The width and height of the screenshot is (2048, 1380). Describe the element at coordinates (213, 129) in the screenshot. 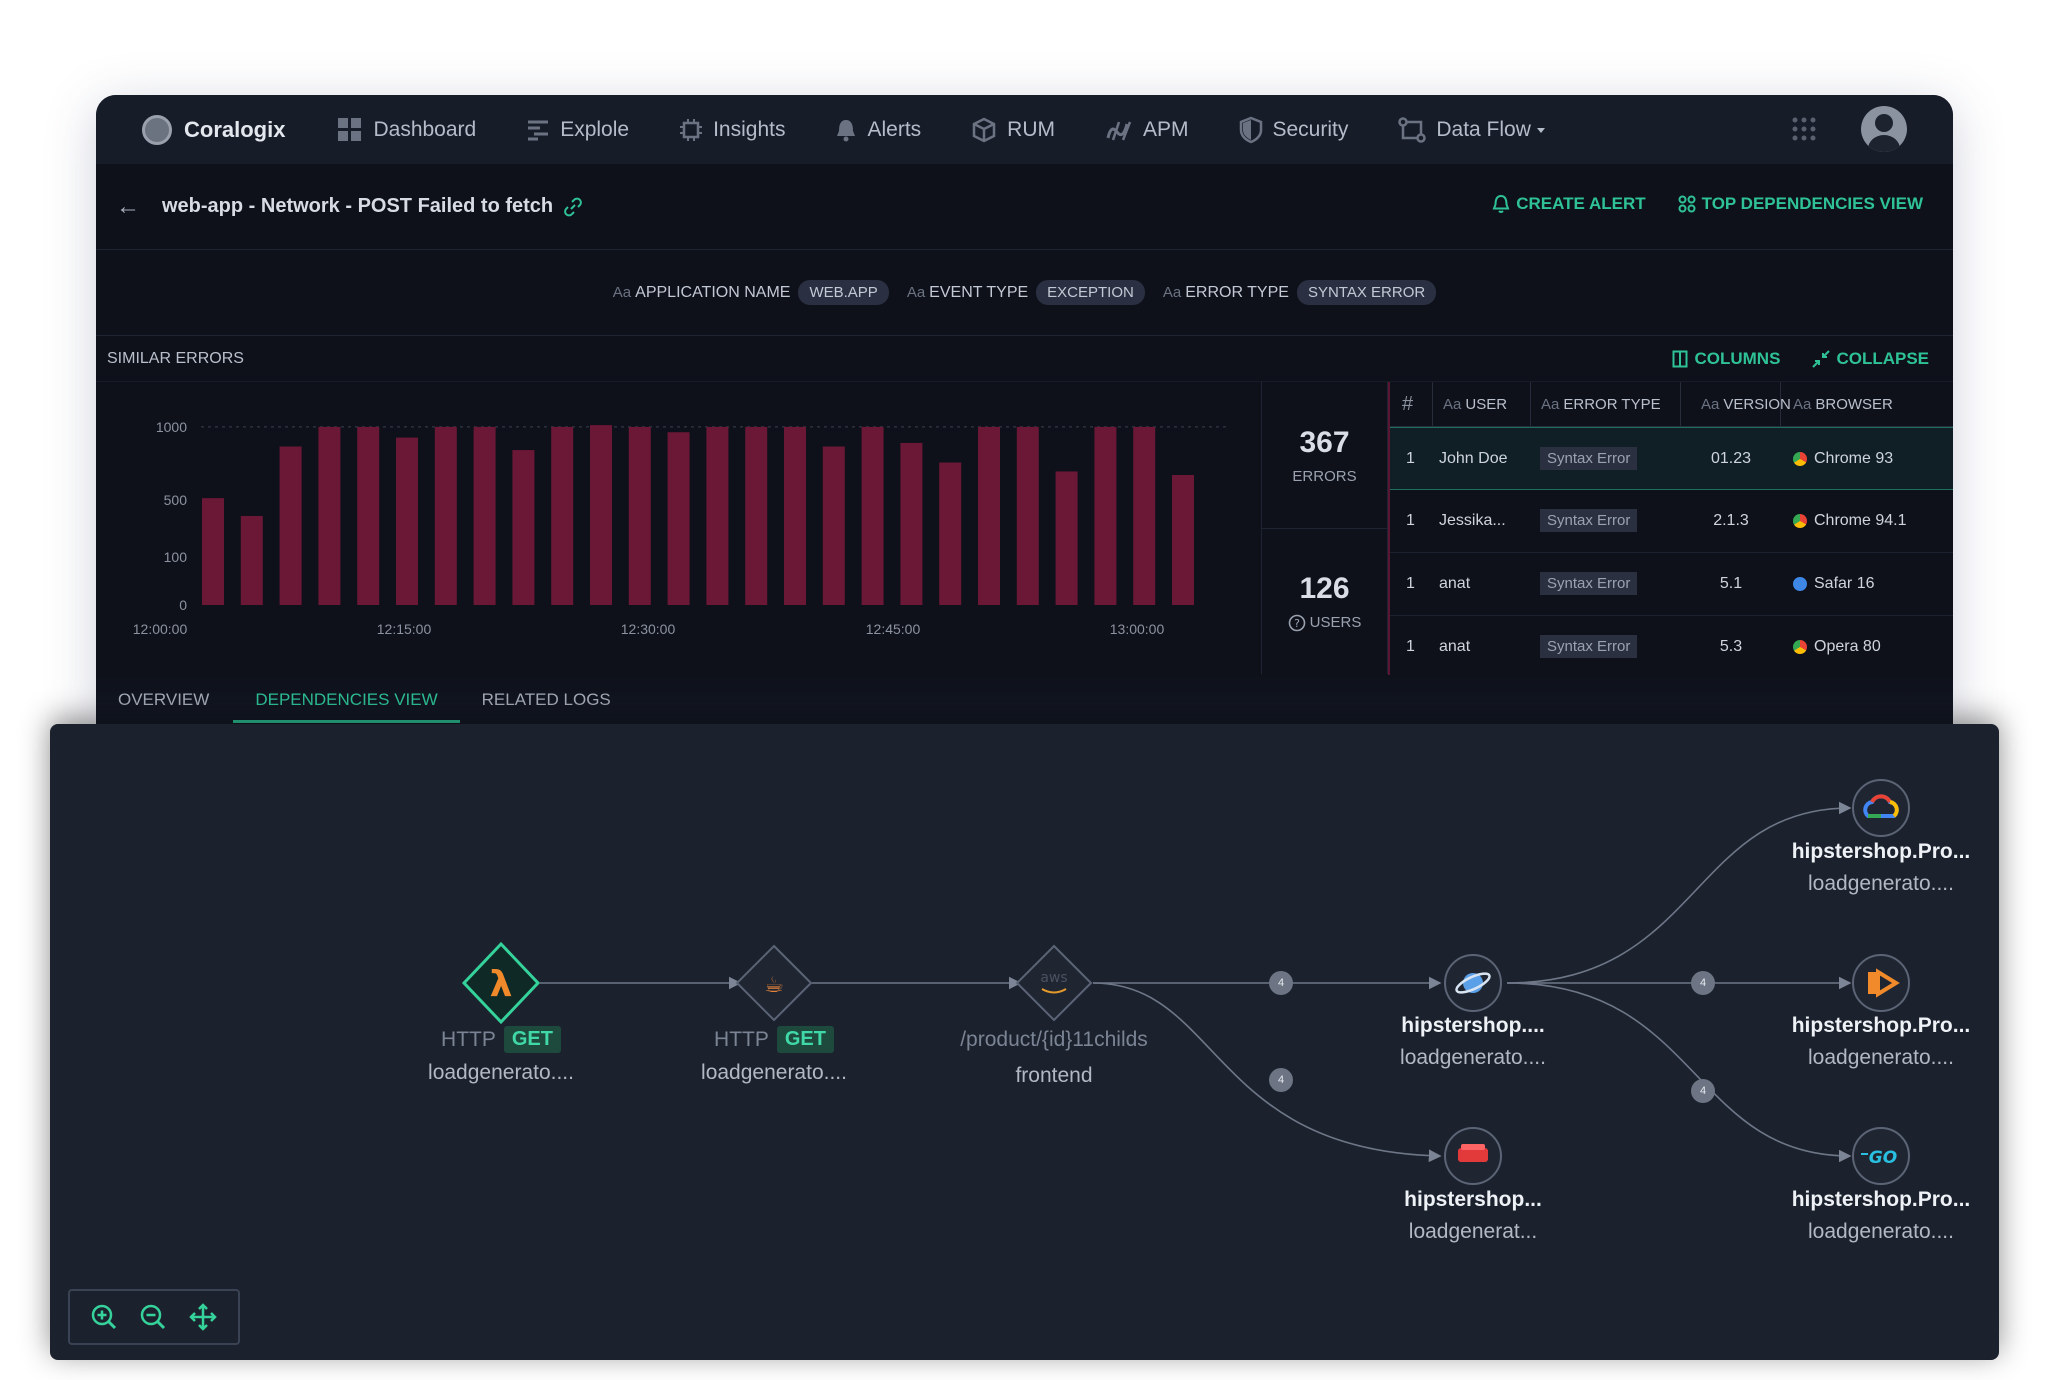

I see `logo: Coralogix` at that location.